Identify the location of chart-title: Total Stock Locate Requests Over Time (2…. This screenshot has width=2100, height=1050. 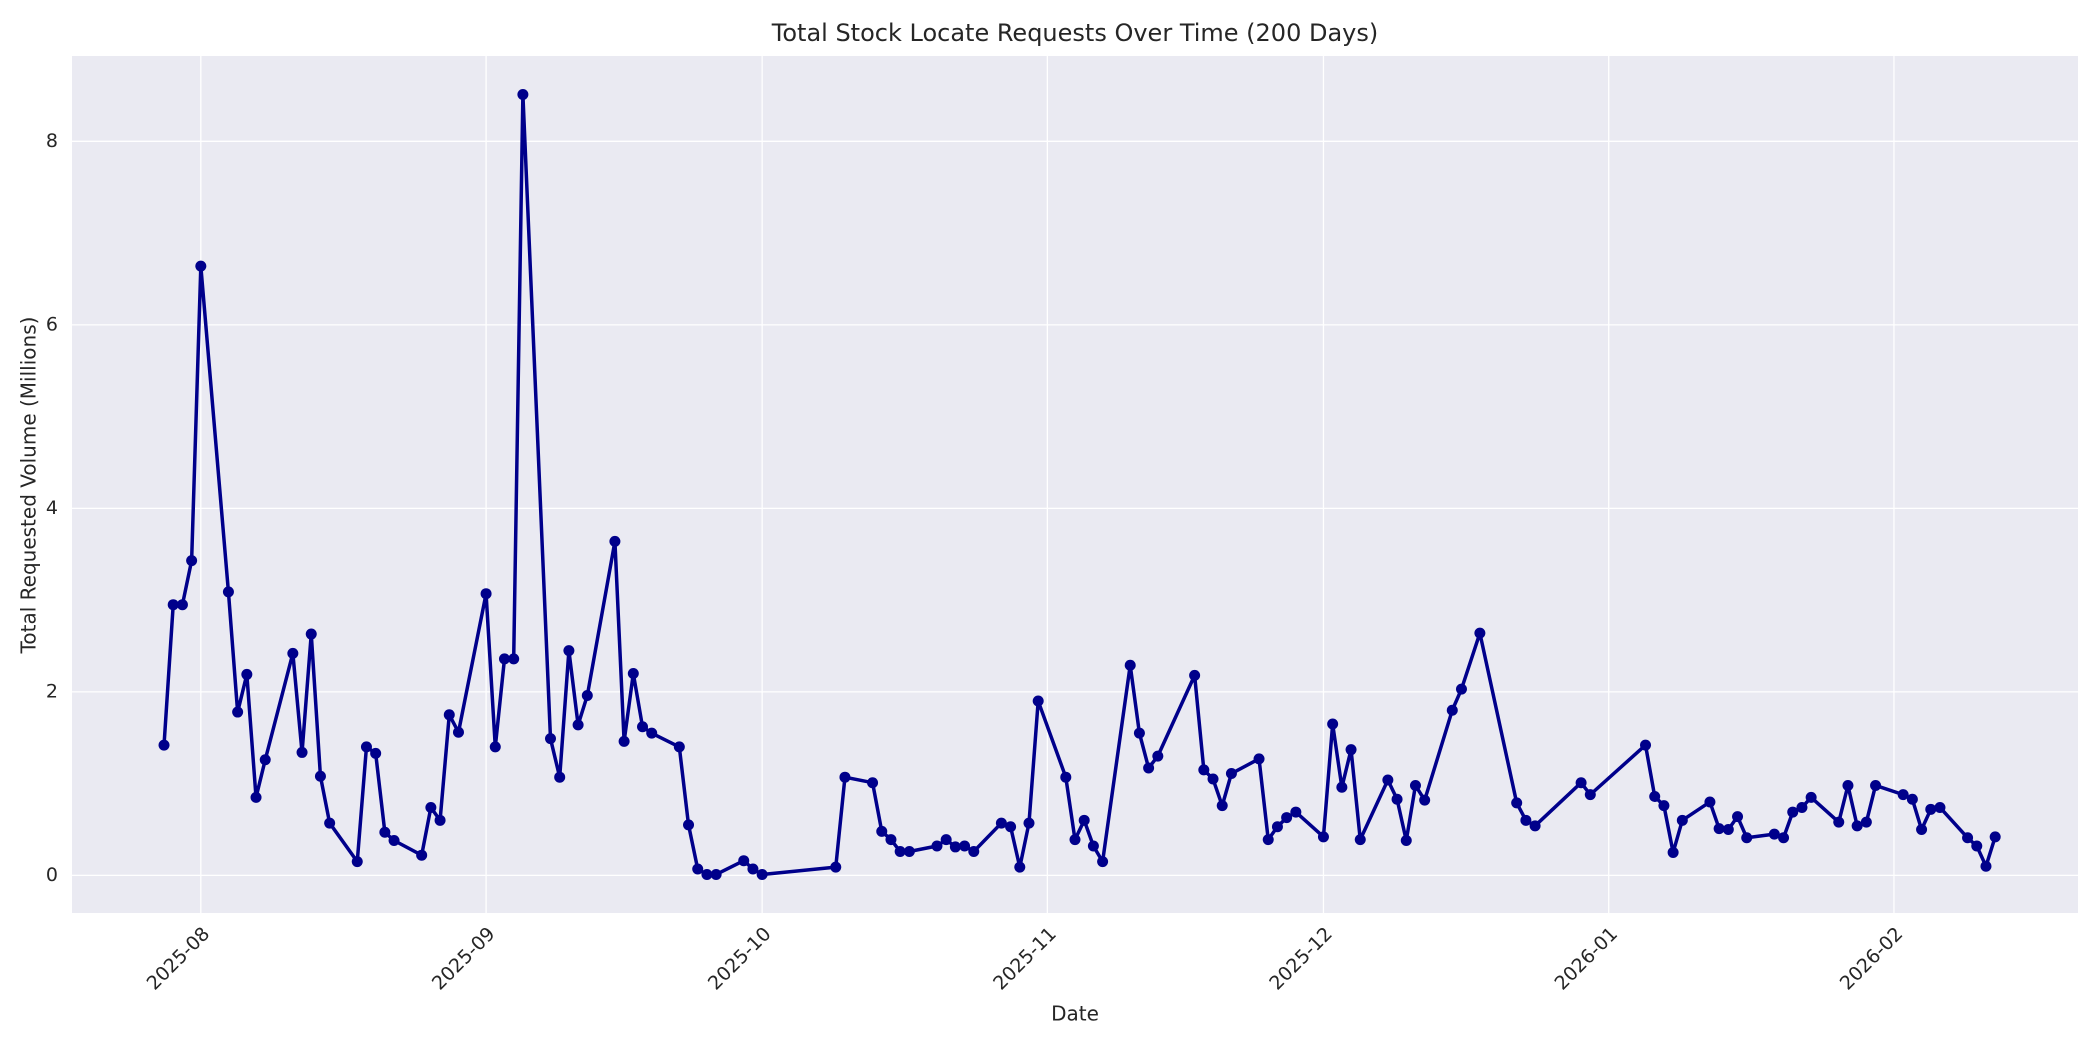
(1074, 33).